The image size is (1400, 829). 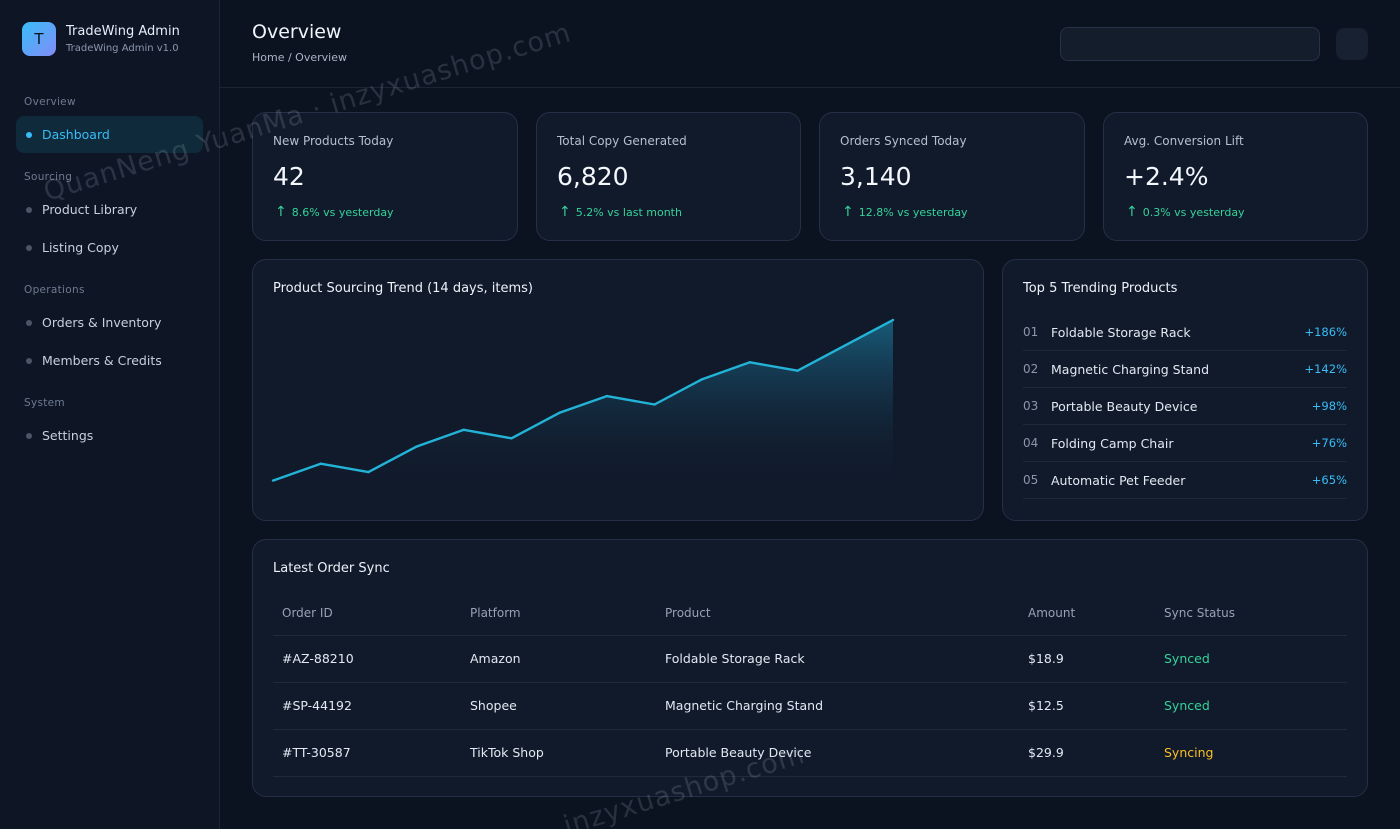 What do you see at coordinates (318, 658) in the screenshot?
I see `cell-order-id: #AZ-88210` at bounding box center [318, 658].